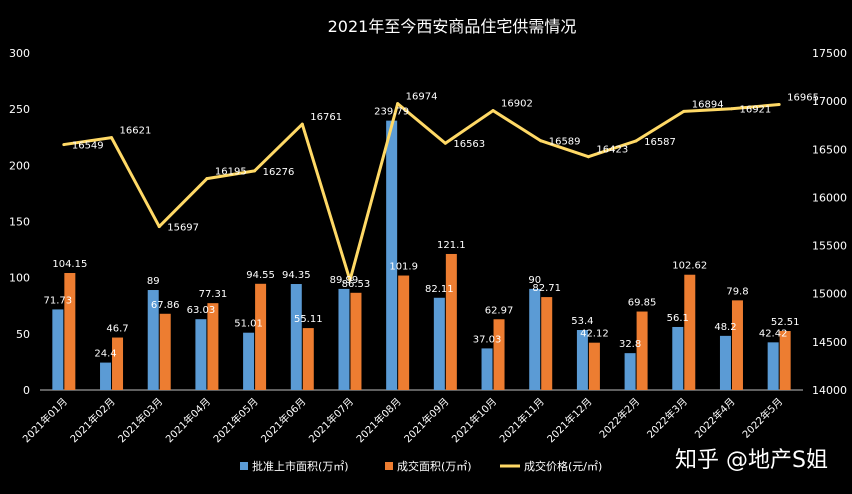 The width and height of the screenshot is (852, 494). What do you see at coordinates (594, 334) in the screenshot?
I see `bar-sold-label: 42.12` at bounding box center [594, 334].